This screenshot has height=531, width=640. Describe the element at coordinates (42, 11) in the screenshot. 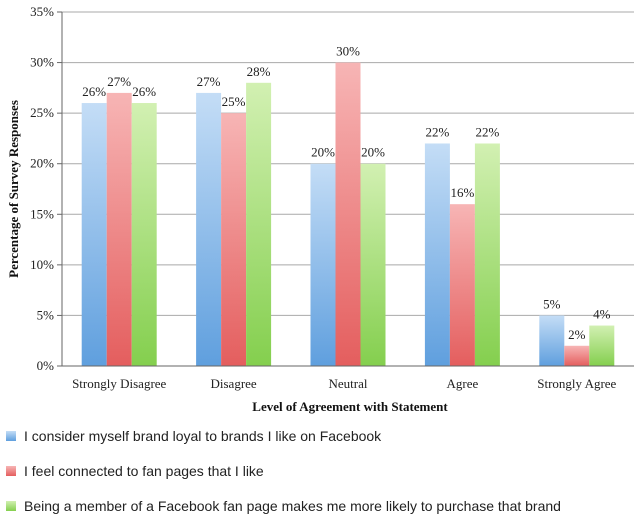

I see `y-tick-label: 35%` at that location.